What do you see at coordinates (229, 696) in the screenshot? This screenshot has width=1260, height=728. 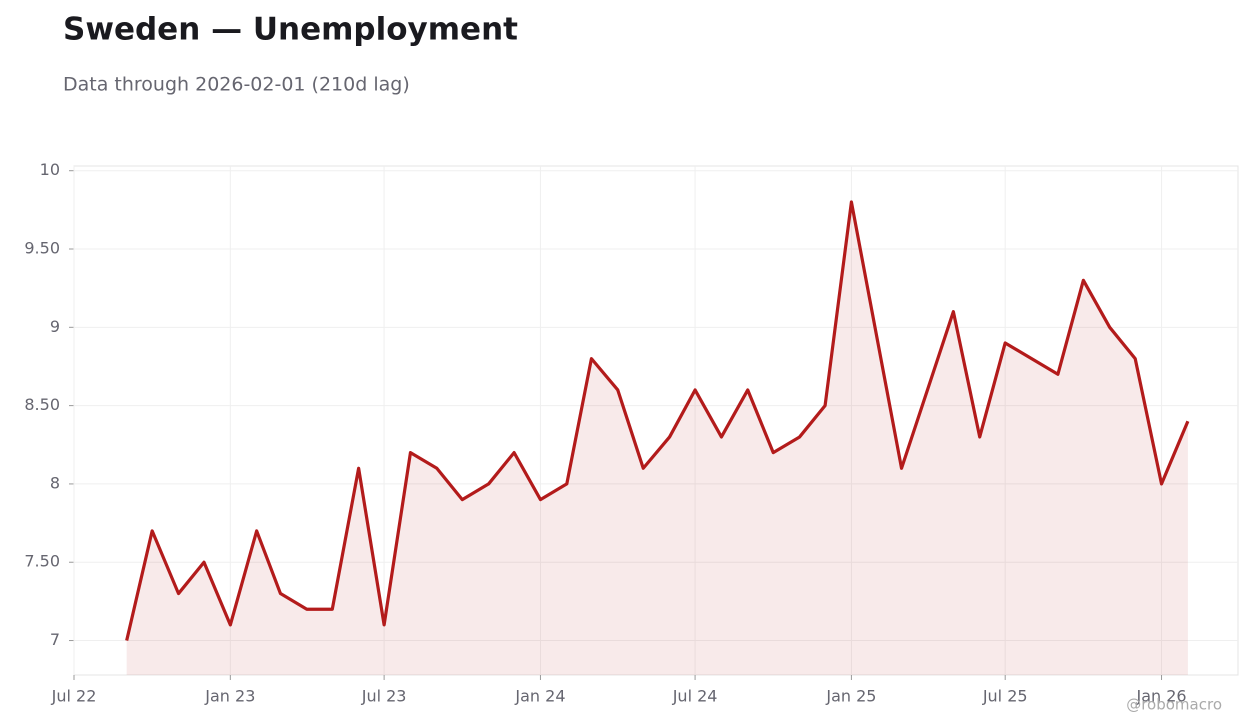 I see `x-tick-label: Jan 23` at bounding box center [229, 696].